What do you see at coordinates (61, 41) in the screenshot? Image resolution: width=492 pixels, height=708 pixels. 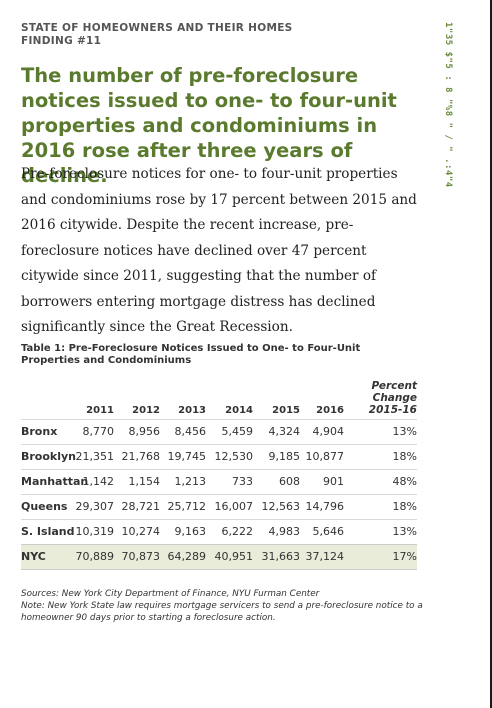 I see `kicker-finding-number: FINDING #11` at bounding box center [61, 41].